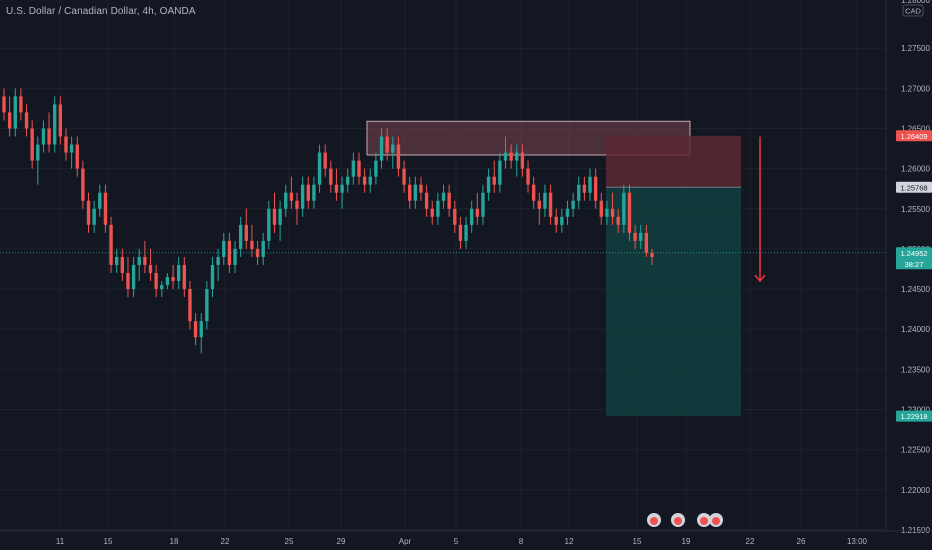  Describe the element at coordinates (60, 541) in the screenshot. I see `x-tick-label: 11` at that location.